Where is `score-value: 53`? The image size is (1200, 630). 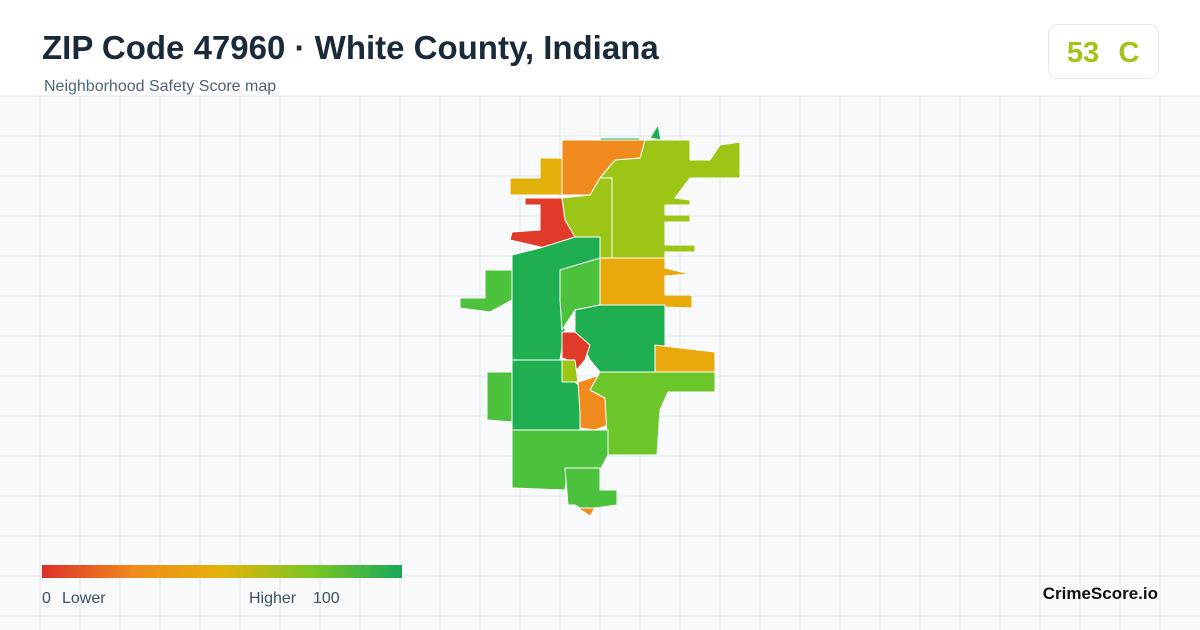 score-value: 53 is located at coordinates (1083, 53).